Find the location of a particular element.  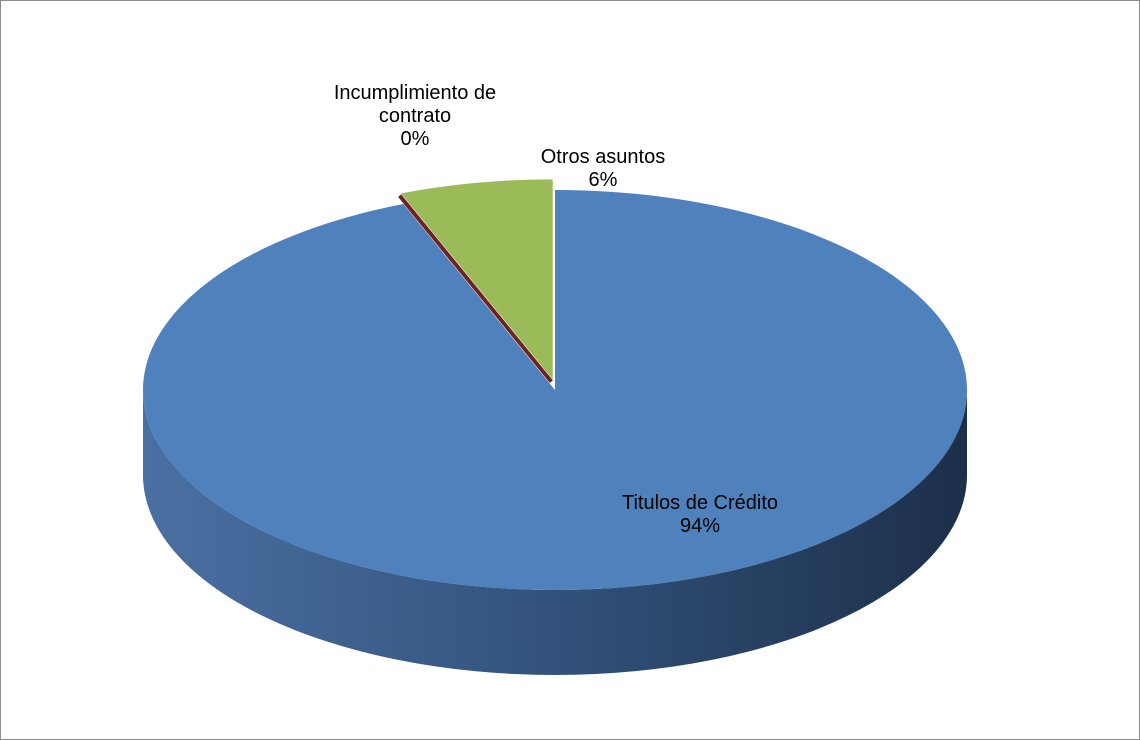

slice-label: Otros asuntos is located at coordinates (603, 157).